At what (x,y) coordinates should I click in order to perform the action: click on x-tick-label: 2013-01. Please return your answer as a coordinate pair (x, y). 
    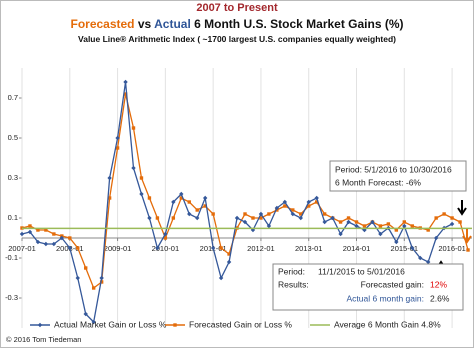
    Looking at the image, I should click on (309, 248).